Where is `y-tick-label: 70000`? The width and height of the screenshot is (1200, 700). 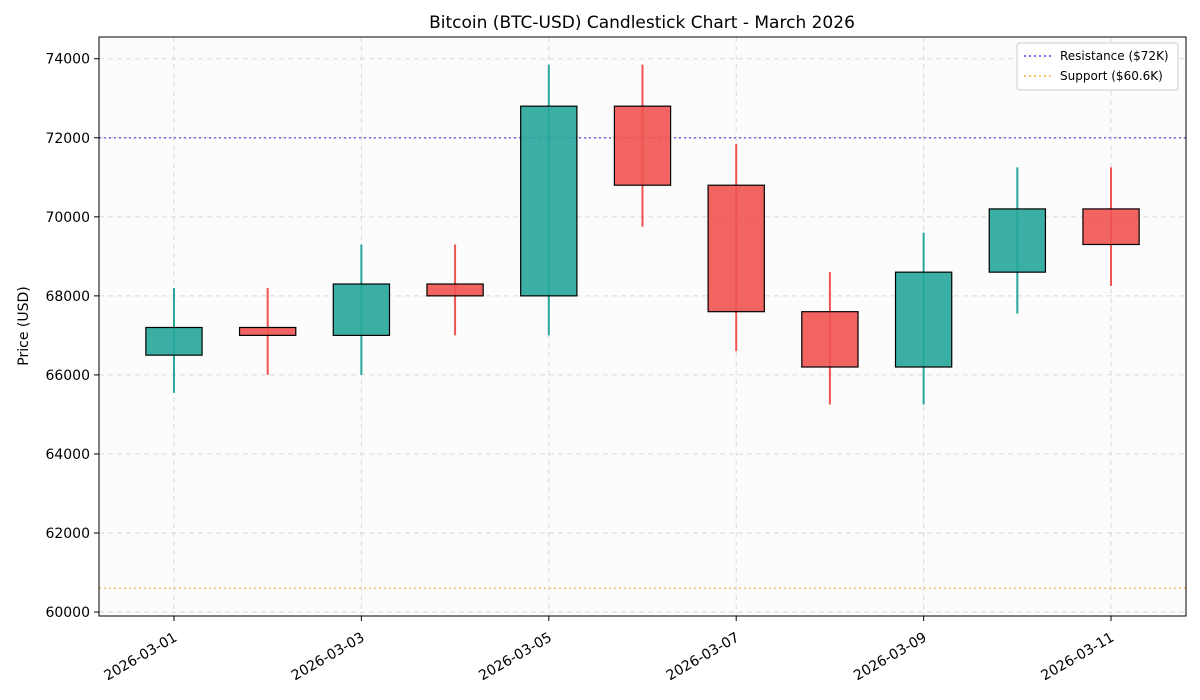
y-tick-label: 70000 is located at coordinates (67, 218).